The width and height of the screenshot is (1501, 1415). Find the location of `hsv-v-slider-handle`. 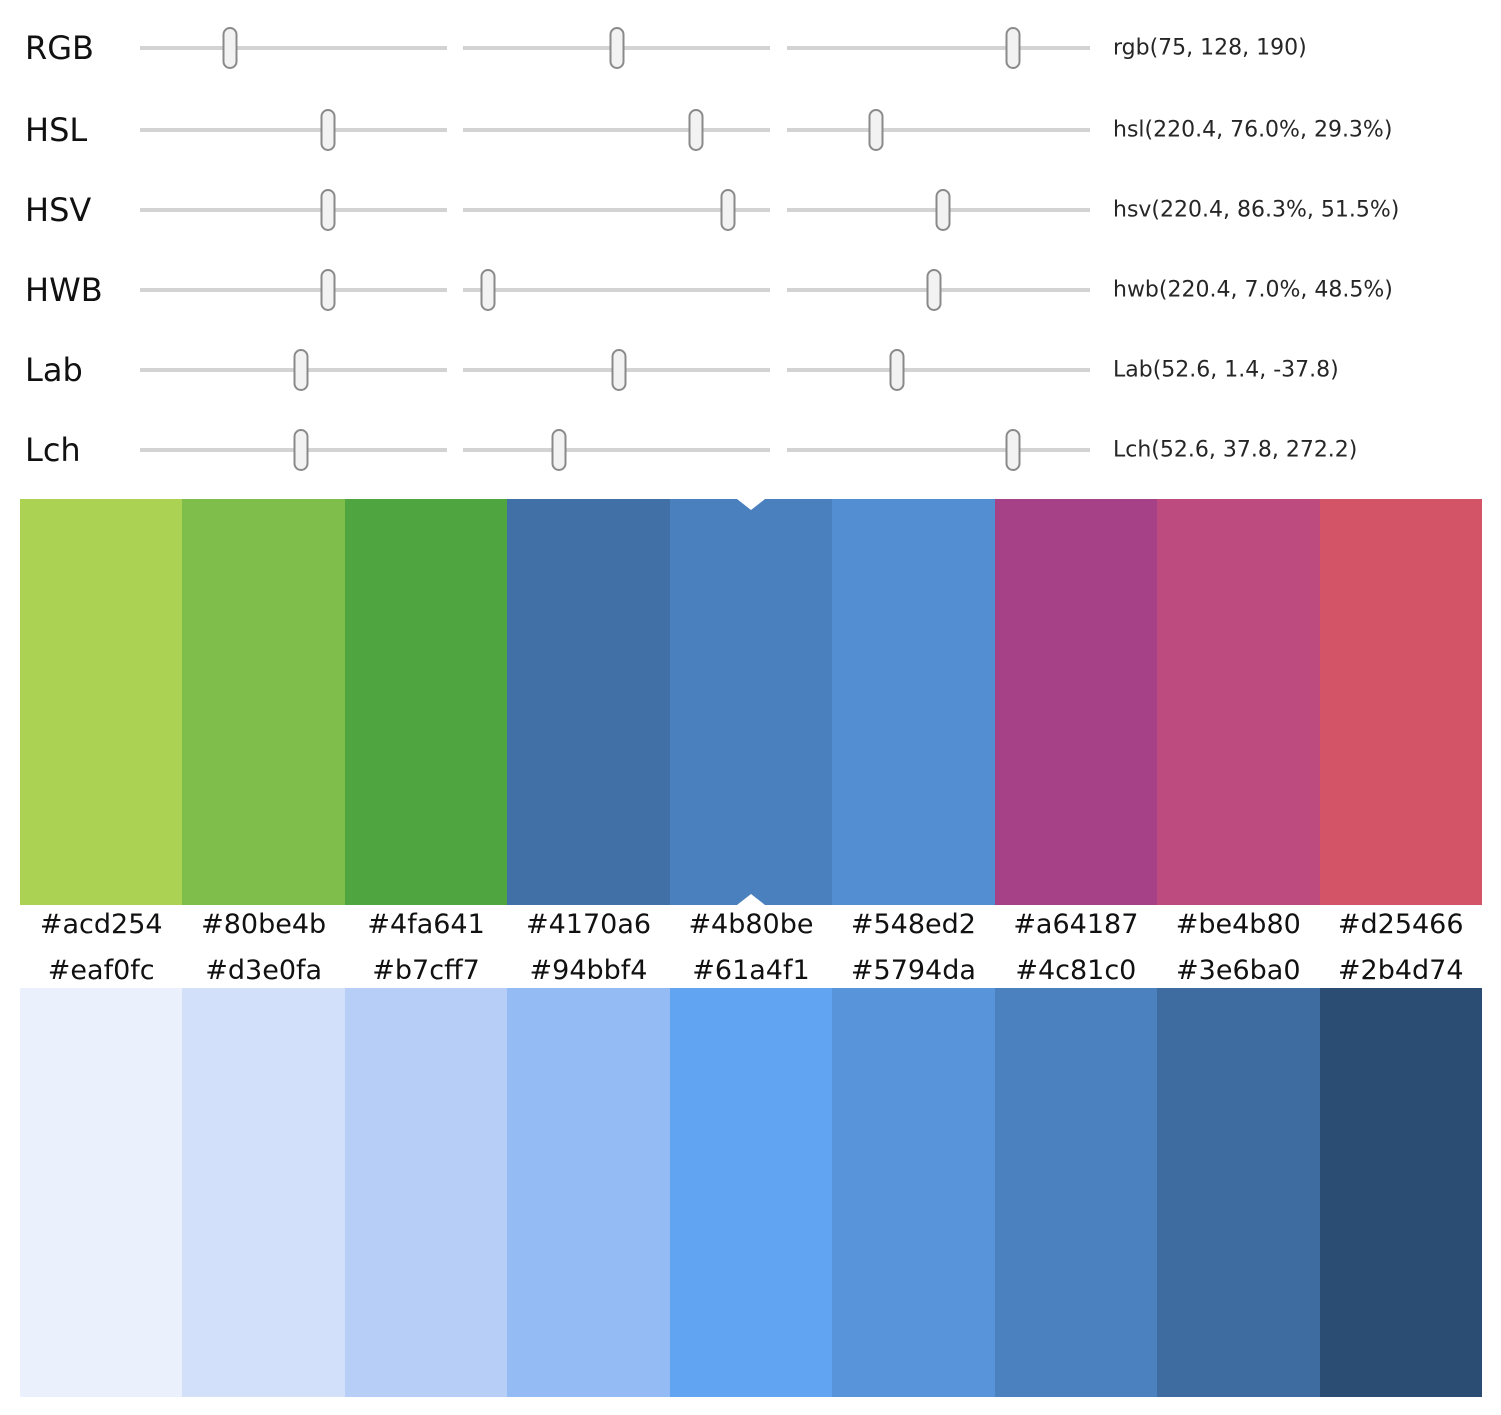

hsv-v-slider-handle is located at coordinates (943, 210).